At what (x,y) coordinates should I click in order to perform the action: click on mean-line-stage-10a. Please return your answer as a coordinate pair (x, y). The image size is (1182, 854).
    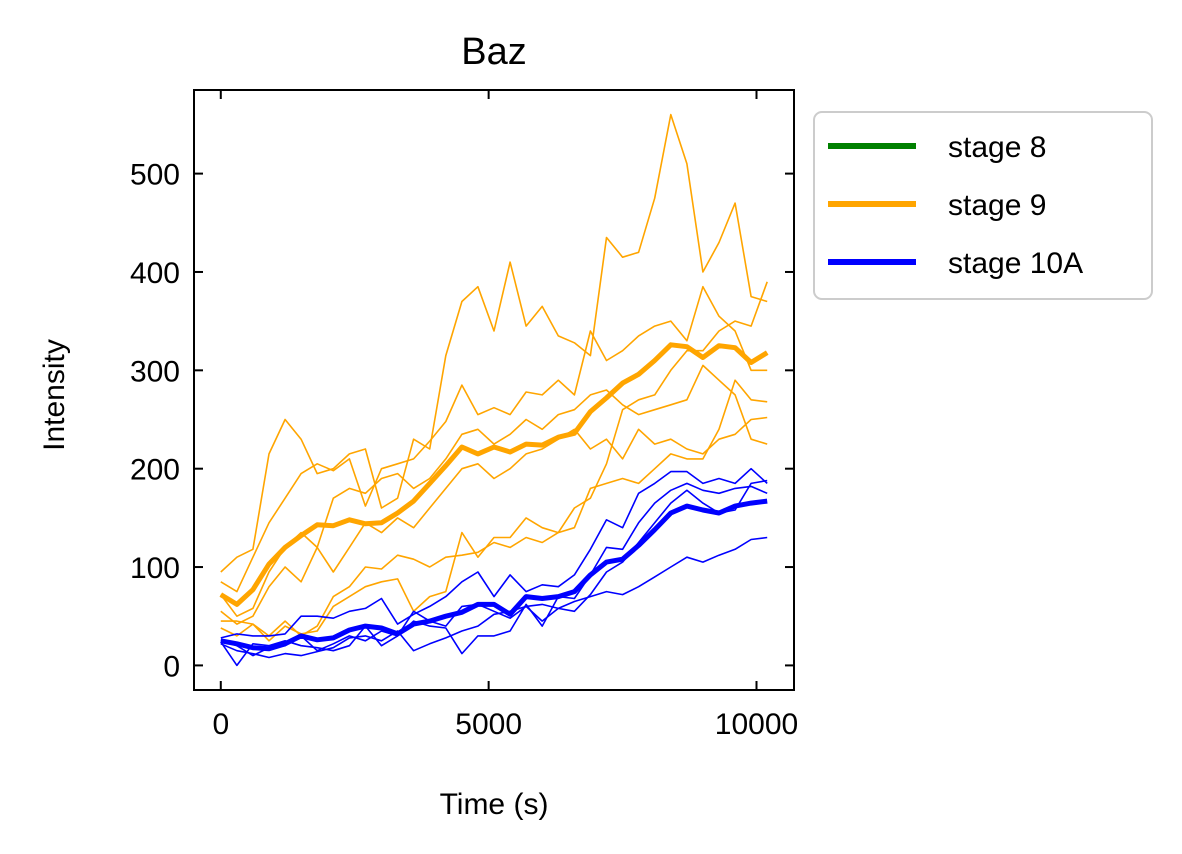
    Looking at the image, I should click on (494, 575).